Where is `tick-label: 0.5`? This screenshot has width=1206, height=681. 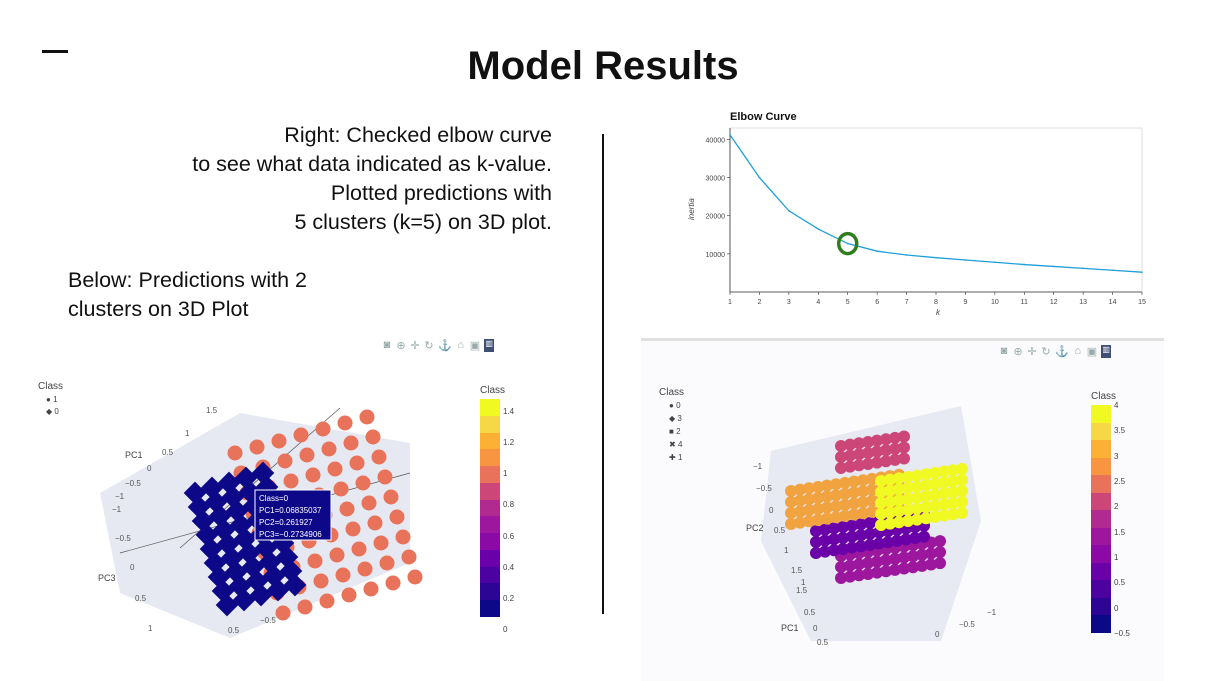 tick-label: 0.5 is located at coordinates (823, 642).